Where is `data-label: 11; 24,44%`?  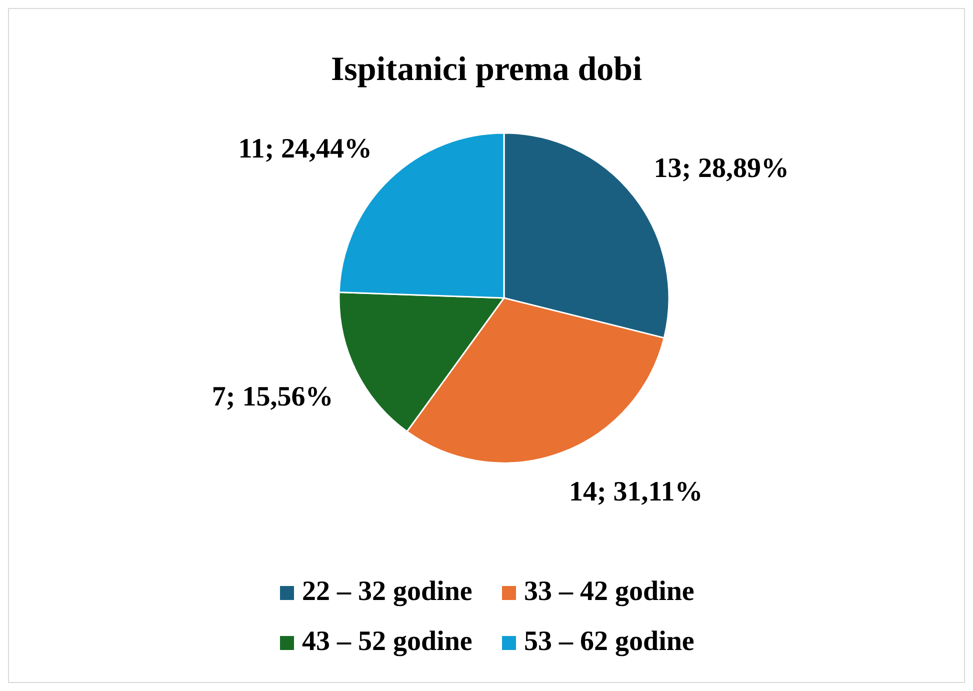 data-label: 11; 24,44% is located at coordinates (305, 148).